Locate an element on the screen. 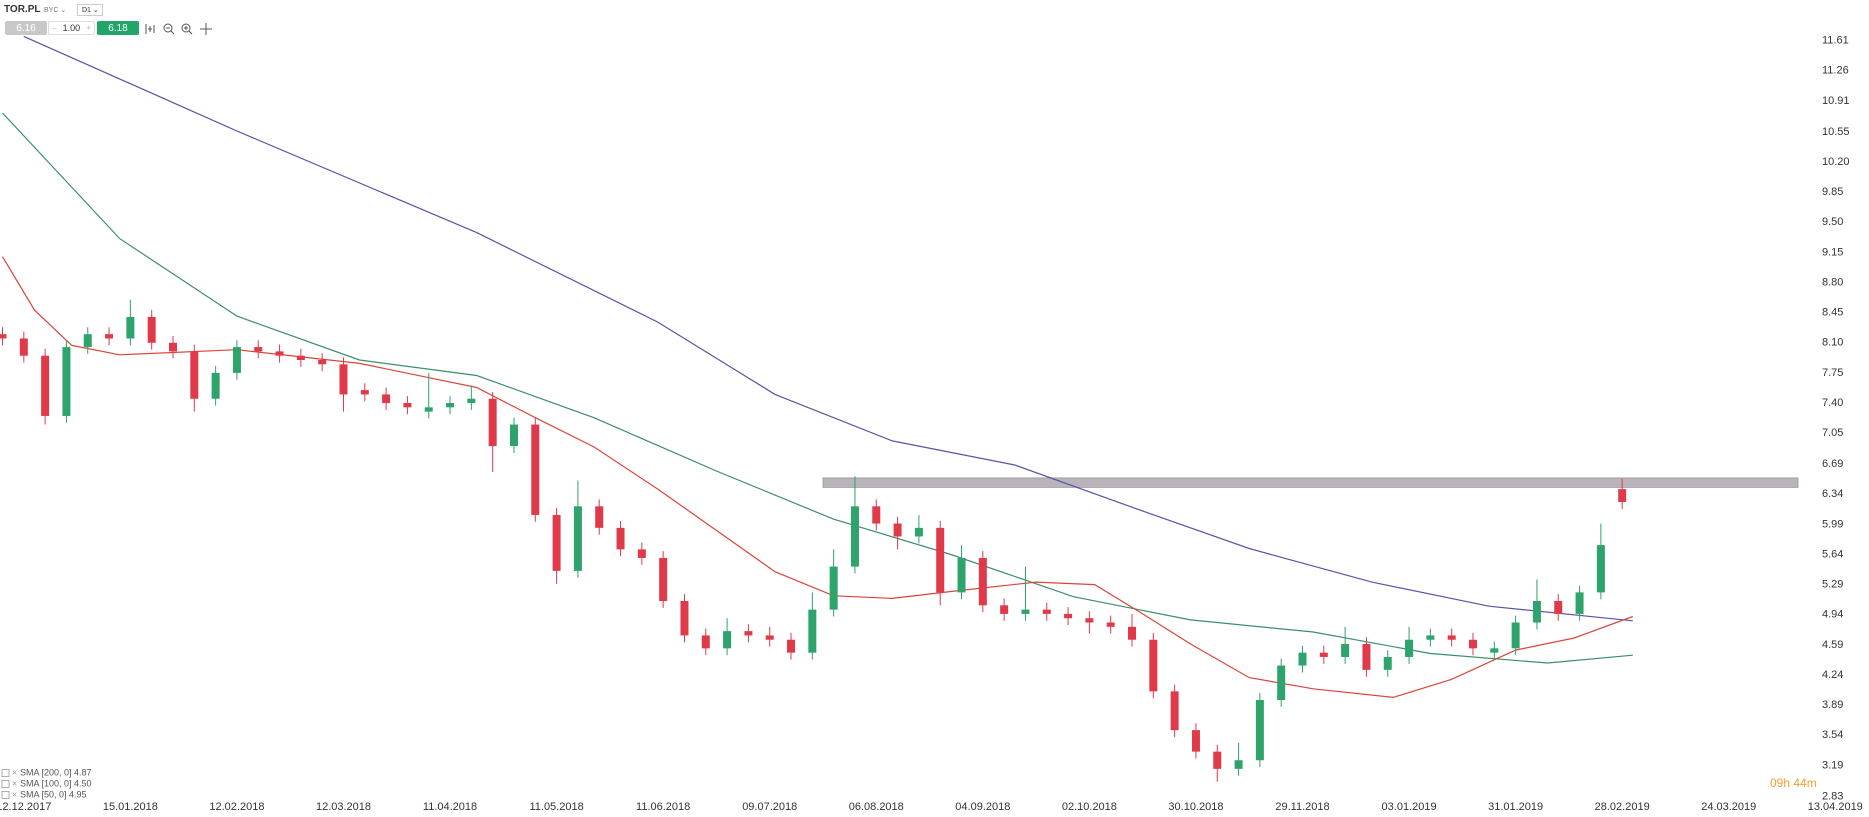  zoom-out-icon is located at coordinates (168, 28).